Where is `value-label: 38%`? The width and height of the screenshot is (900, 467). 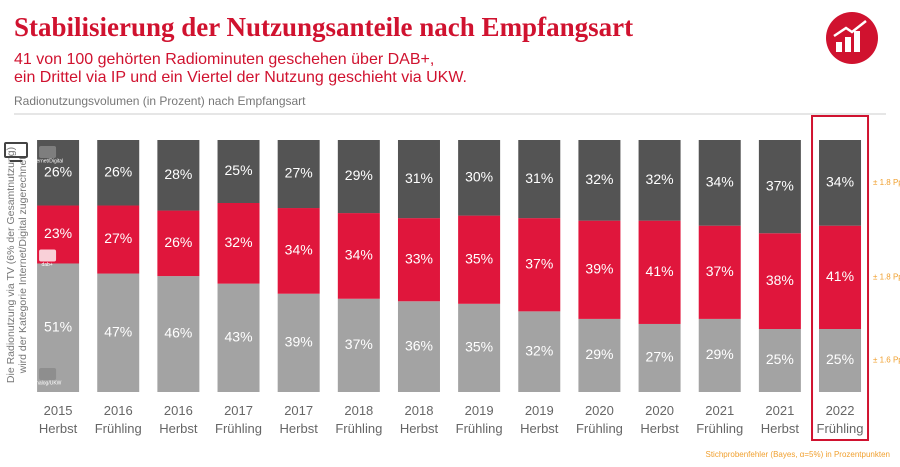
value-label: 38% is located at coordinates (780, 280).